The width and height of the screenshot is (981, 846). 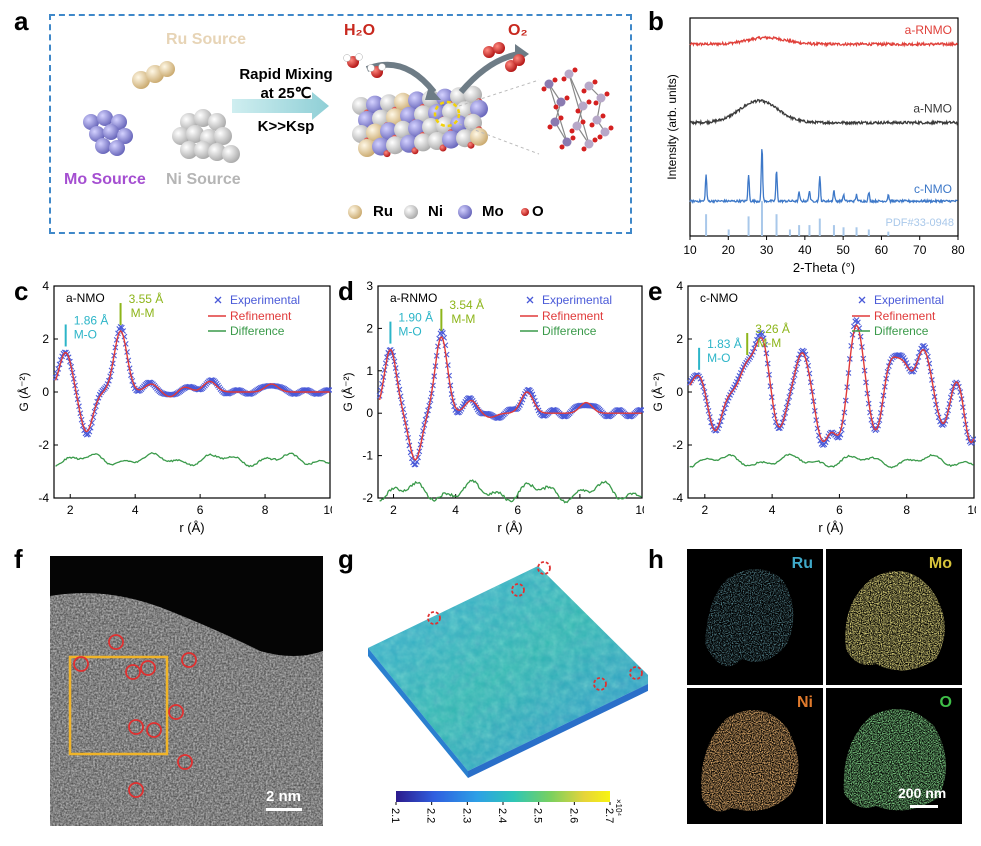 I want to click on ksp-condition: K>>Ksp, so click(x=286, y=126).